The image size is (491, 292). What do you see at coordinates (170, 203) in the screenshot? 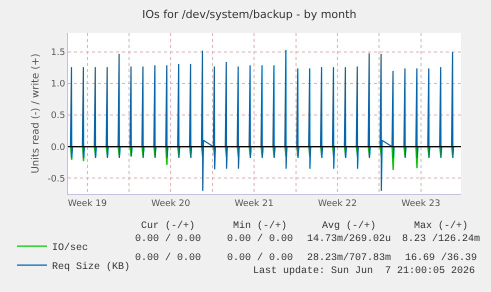
I see `x-tick-label: Week 20` at bounding box center [170, 203].